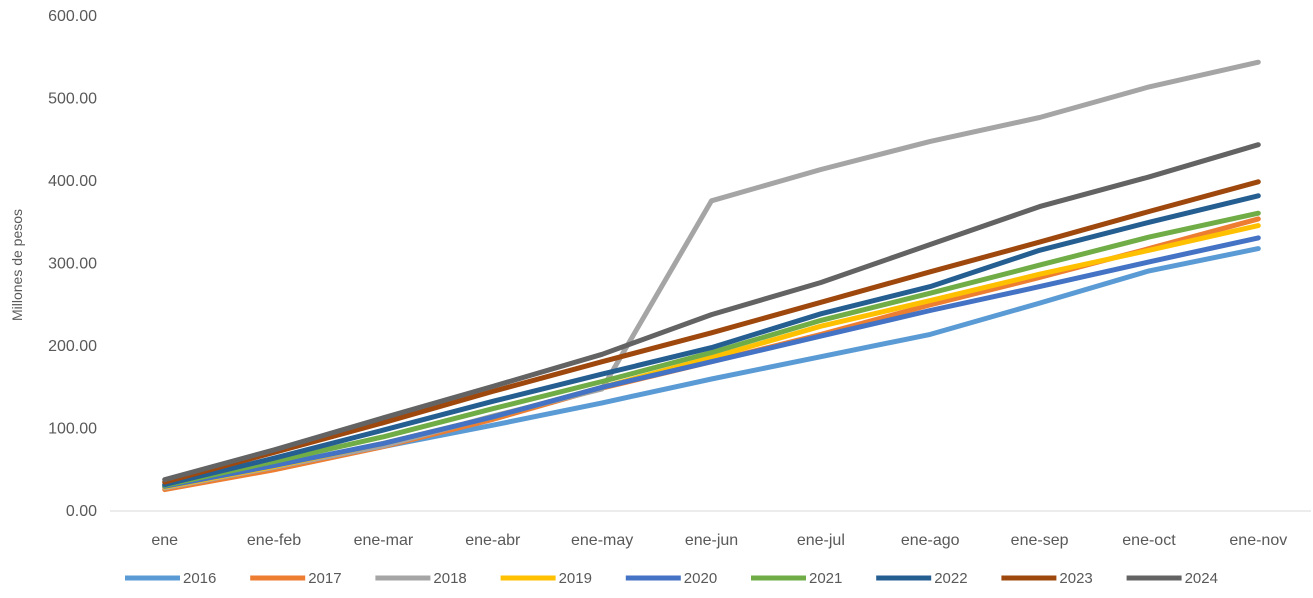 Image resolution: width=1313 pixels, height=598 pixels. What do you see at coordinates (72, 99) in the screenshot?
I see `y-tick-label: 500.00` at bounding box center [72, 99].